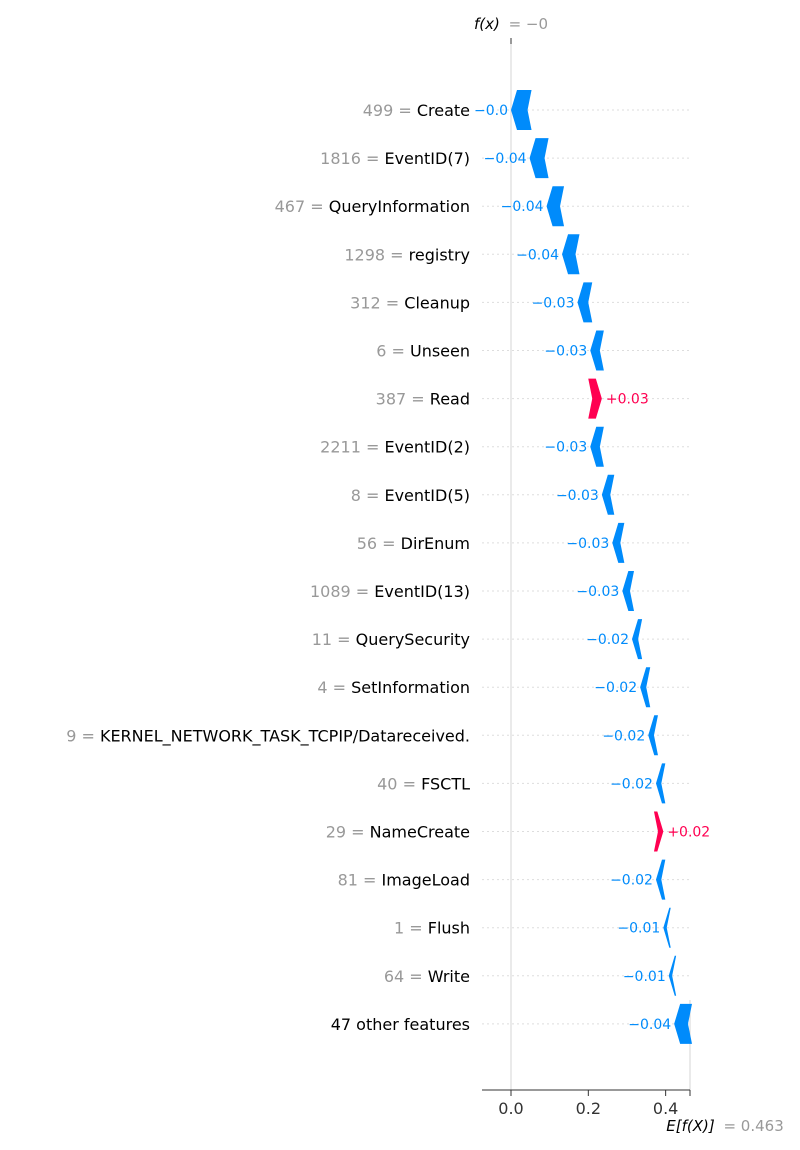  What do you see at coordinates (443, 110) in the screenshot?
I see `feature-name: Create` at bounding box center [443, 110].